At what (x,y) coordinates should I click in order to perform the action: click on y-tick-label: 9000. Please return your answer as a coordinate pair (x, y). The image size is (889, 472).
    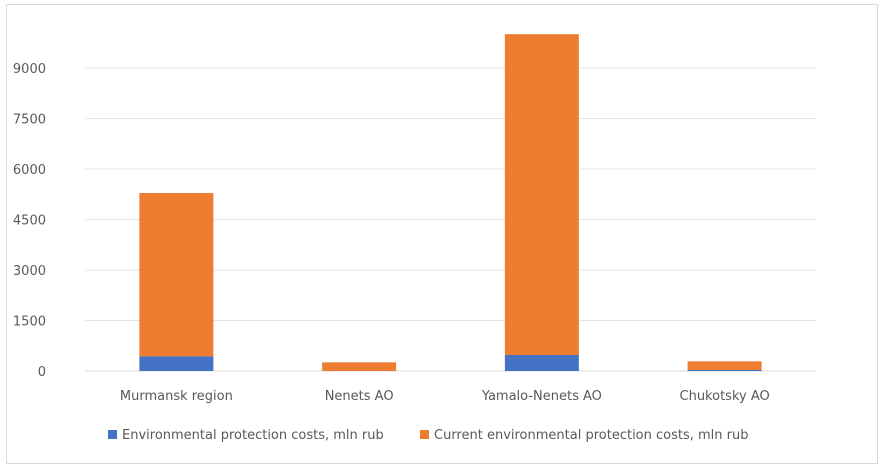
    Looking at the image, I should click on (29, 69).